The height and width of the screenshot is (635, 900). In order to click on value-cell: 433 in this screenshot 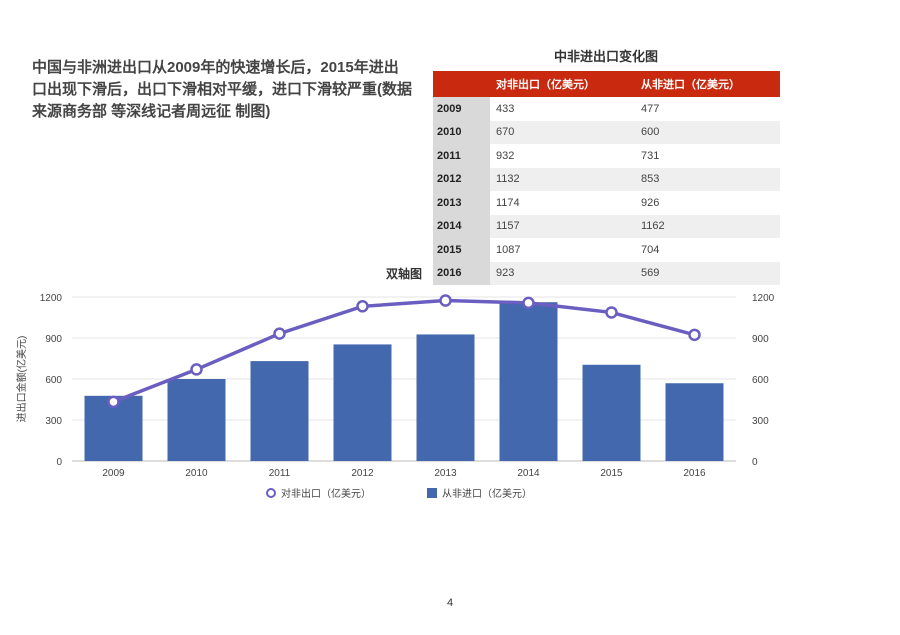, I will do `click(562, 109)`.